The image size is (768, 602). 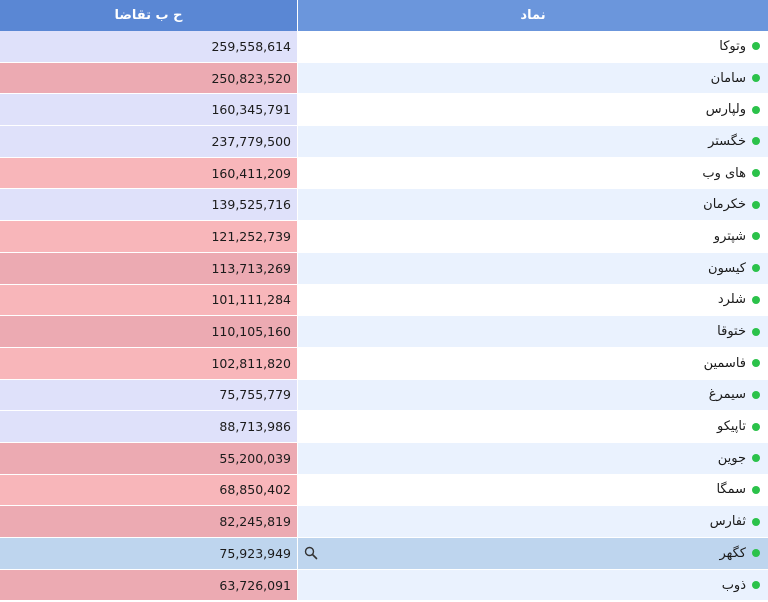 I want to click on symbol-cell: سیمرغ, so click(x=533, y=395).